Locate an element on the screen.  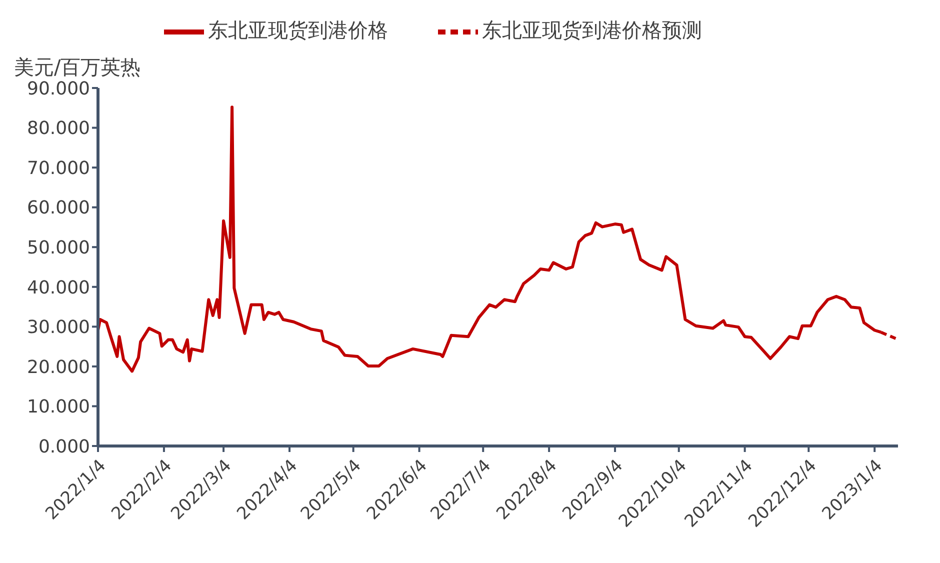
y-tick-label: 30.000 is located at coordinates (58, 327).